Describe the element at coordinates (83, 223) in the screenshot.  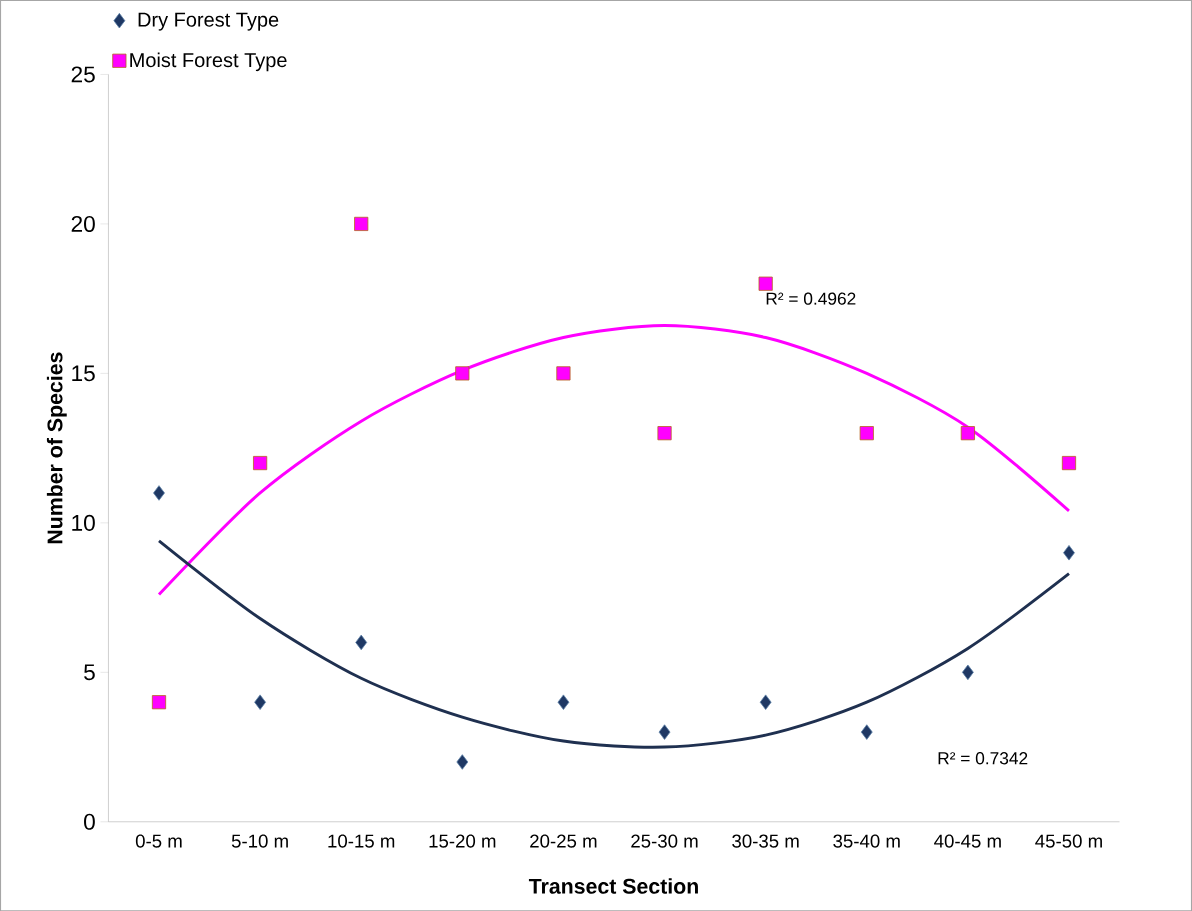
I see `y-tick-label: 20` at that location.